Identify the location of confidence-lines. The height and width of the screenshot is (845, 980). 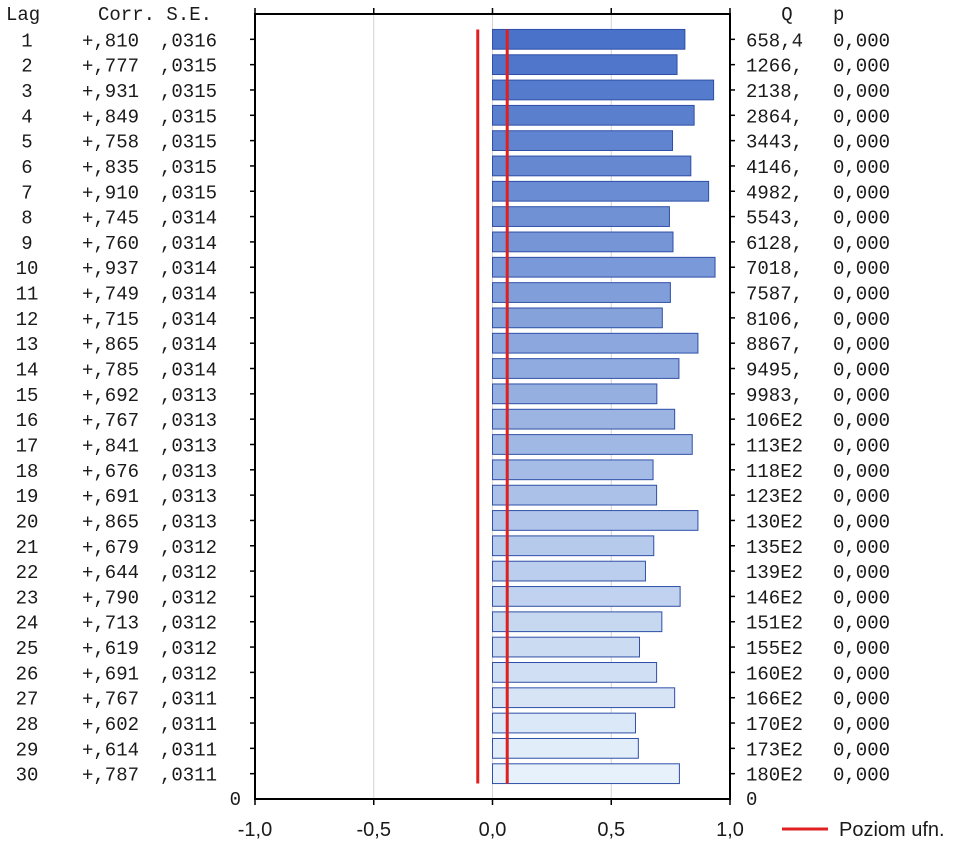
(492, 406).